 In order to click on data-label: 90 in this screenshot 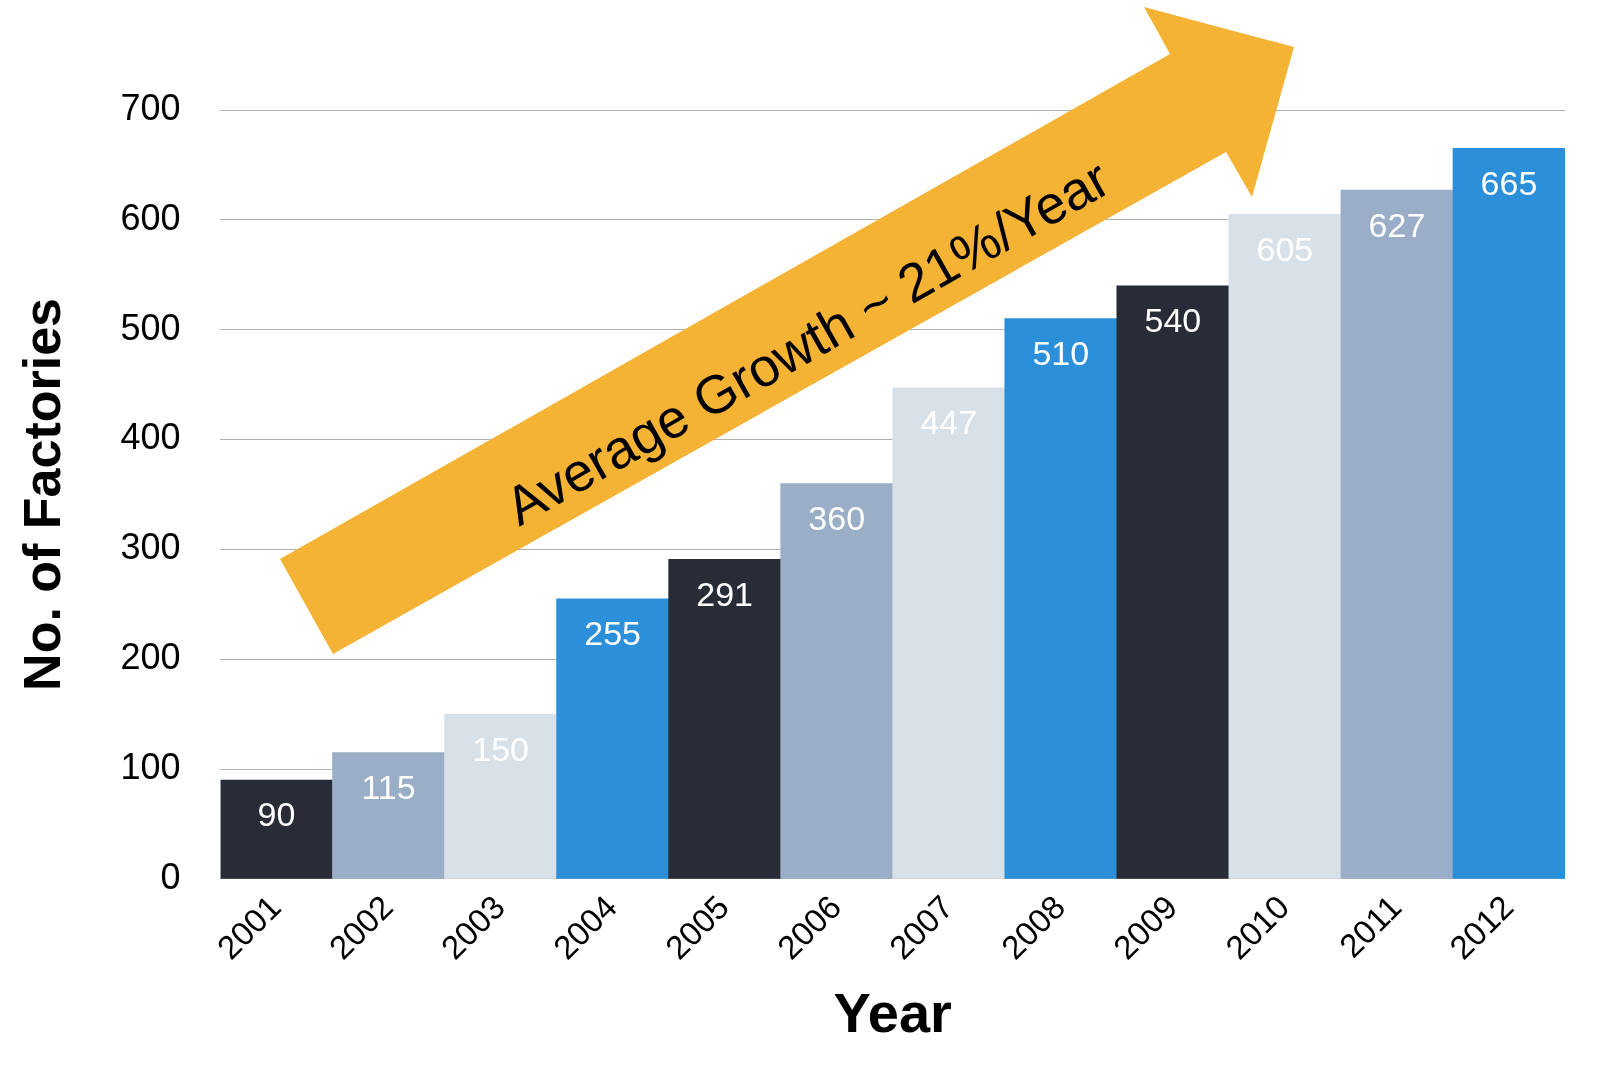, I will do `click(276, 814)`.